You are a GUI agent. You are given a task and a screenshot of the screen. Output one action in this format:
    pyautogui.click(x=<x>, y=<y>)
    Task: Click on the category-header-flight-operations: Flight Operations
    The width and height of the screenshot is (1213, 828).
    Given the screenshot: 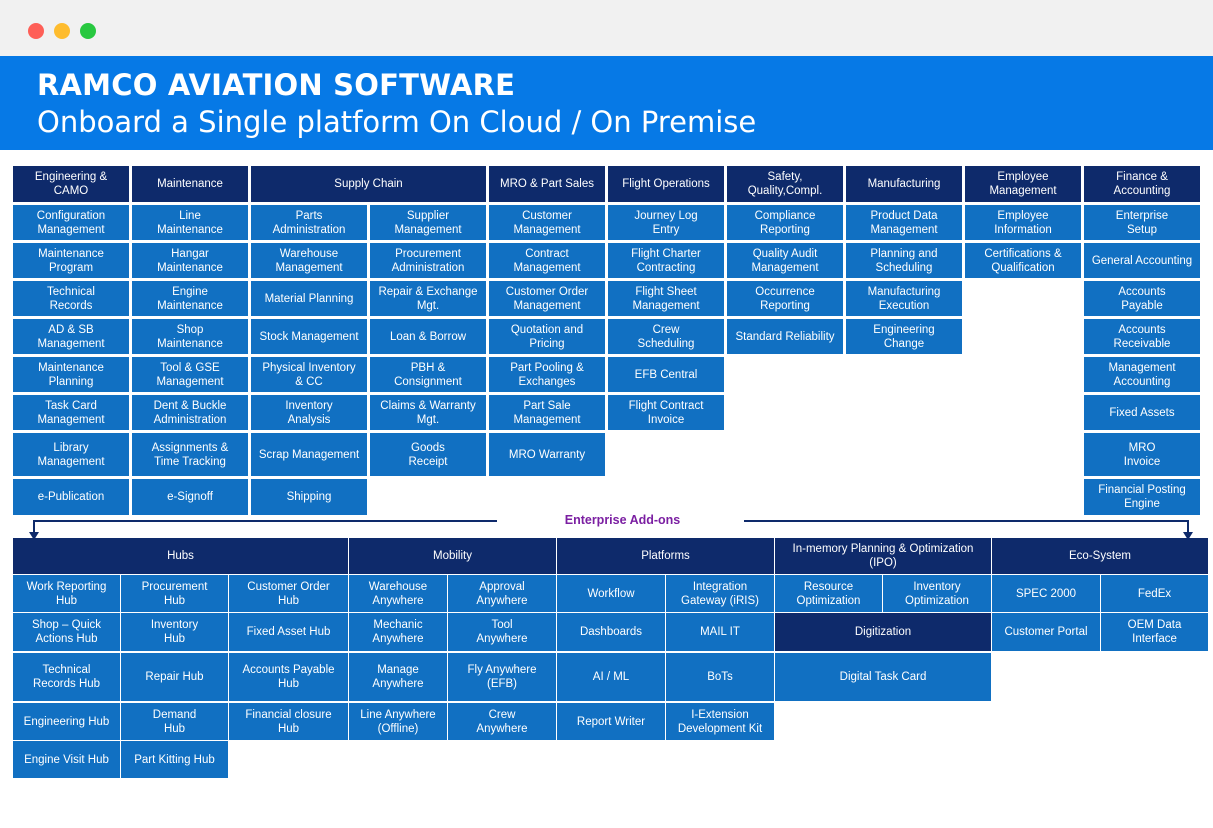 What is the action you would take?
    pyautogui.click(x=666, y=184)
    